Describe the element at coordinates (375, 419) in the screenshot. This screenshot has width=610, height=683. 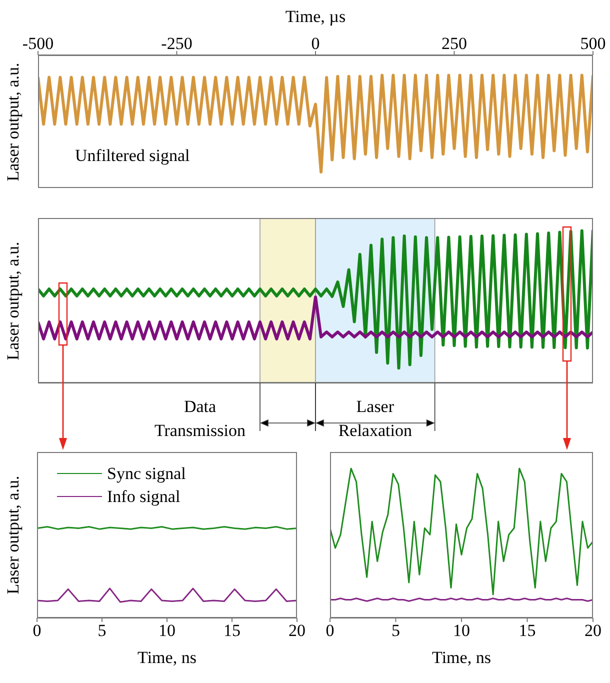
I see `text: Laser Relaxation` at that location.